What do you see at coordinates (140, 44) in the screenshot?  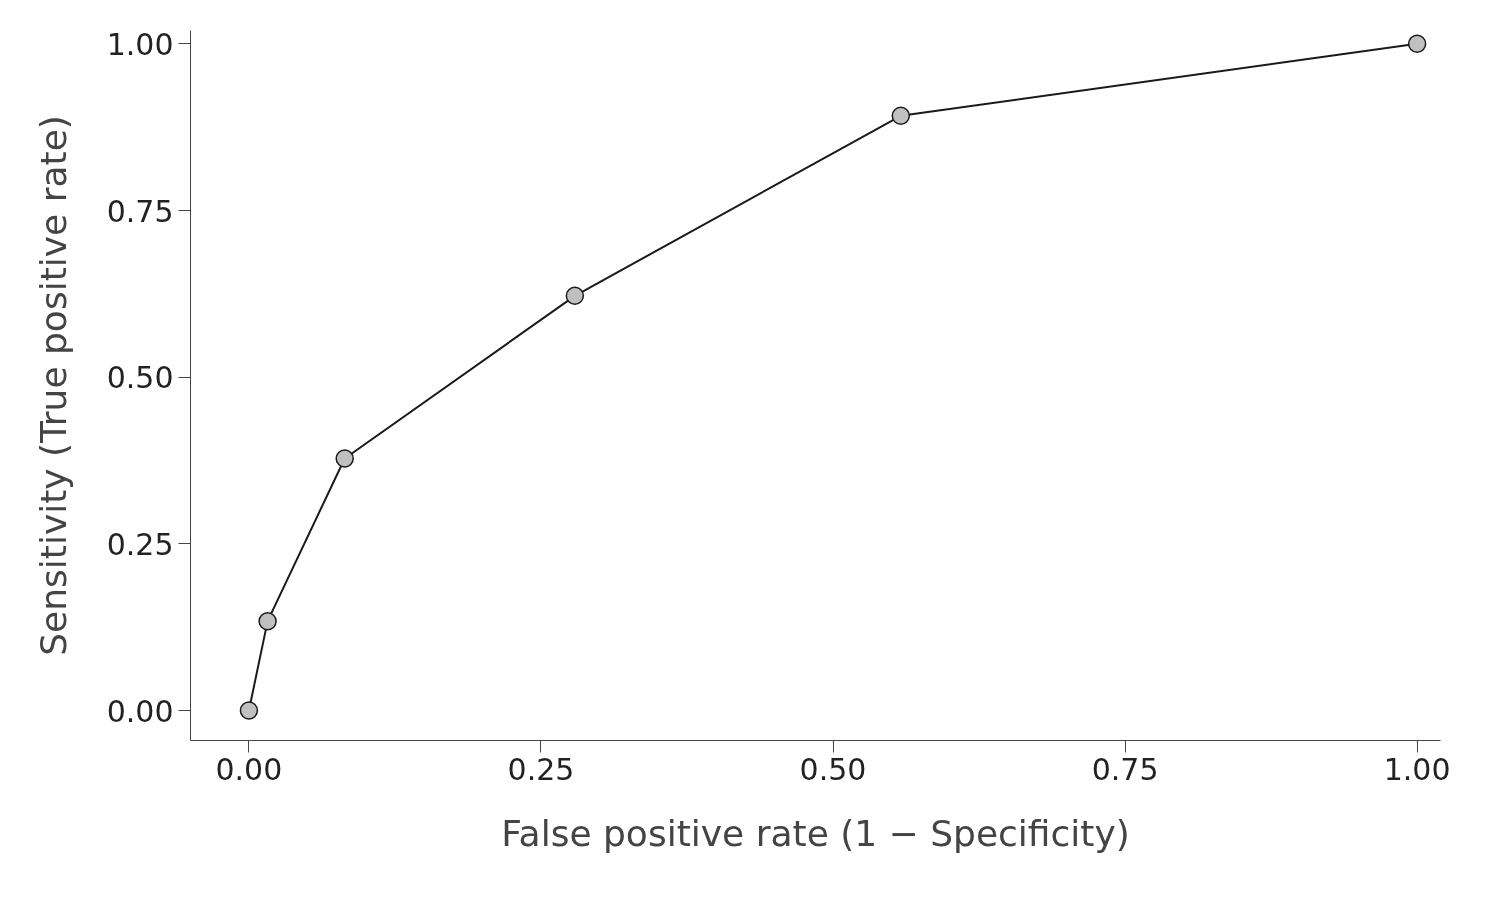 I see `y-tick-label: 1.00` at bounding box center [140, 44].